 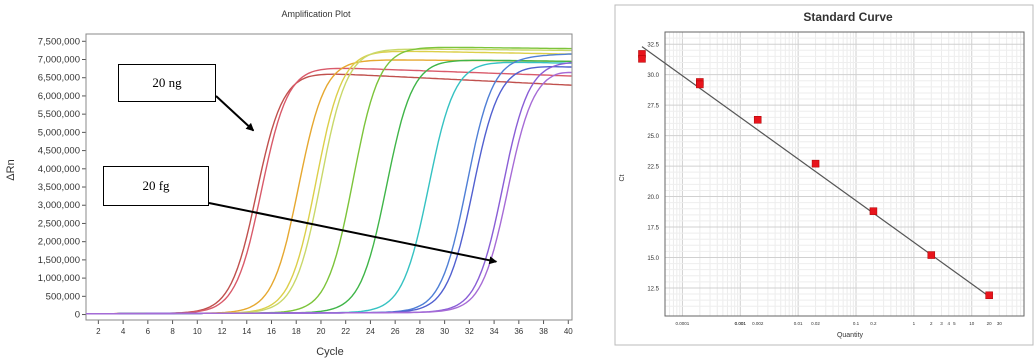 I want to click on std-xtick-label: 5, so click(x=954, y=323).